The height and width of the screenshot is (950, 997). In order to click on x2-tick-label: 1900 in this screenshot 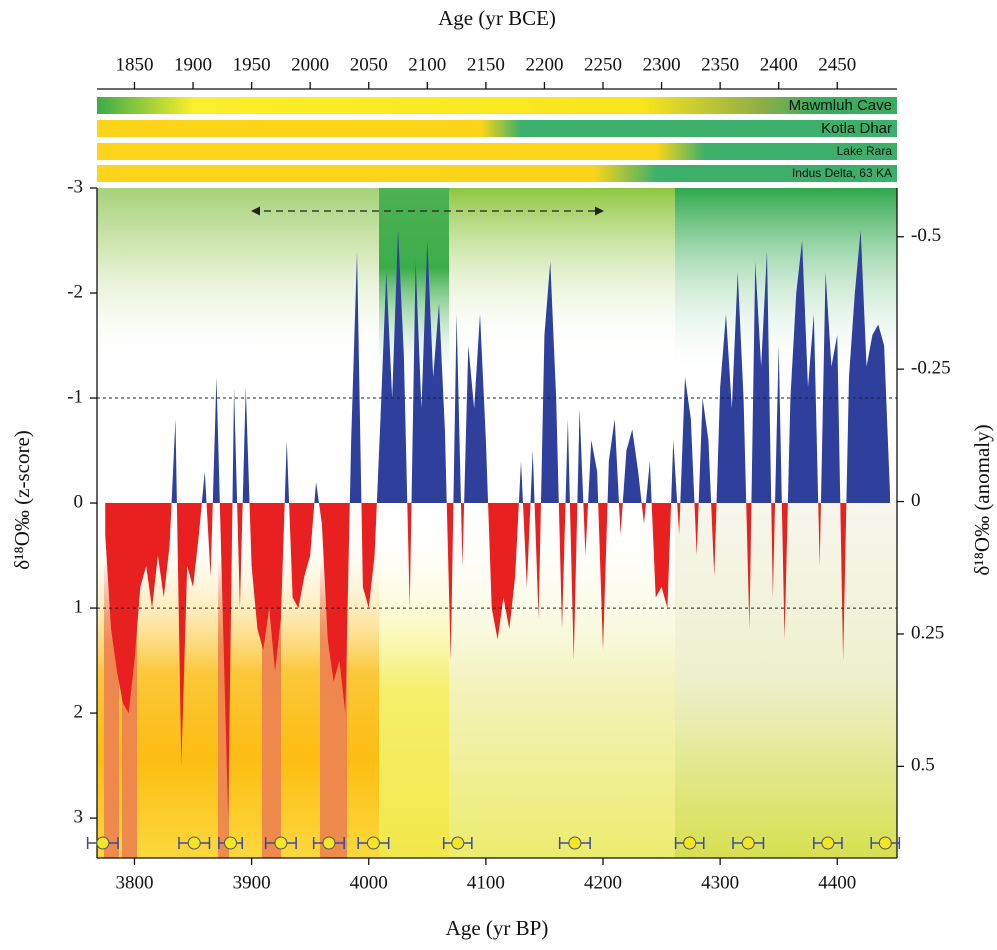, I will do `click(193, 64)`.